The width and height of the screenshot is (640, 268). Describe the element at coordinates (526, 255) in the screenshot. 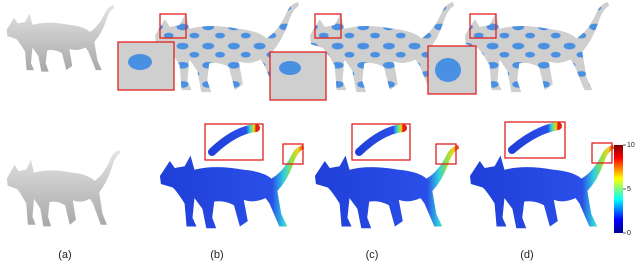

I see `panel-label: (d)` at that location.